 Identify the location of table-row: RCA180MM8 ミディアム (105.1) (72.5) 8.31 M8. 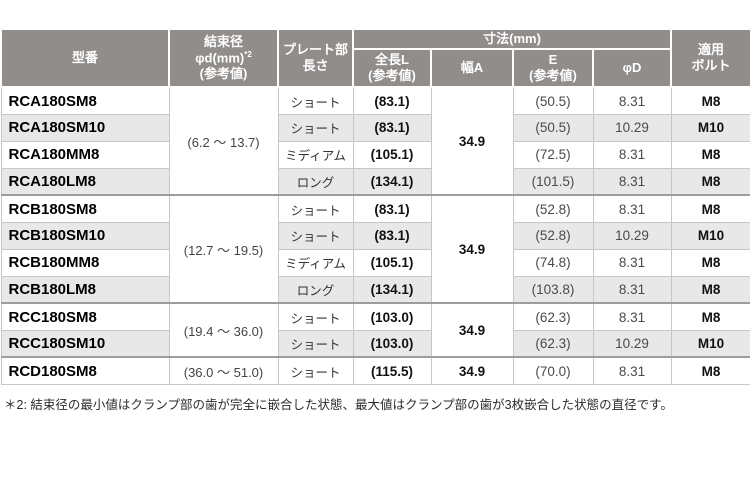
(375, 154).